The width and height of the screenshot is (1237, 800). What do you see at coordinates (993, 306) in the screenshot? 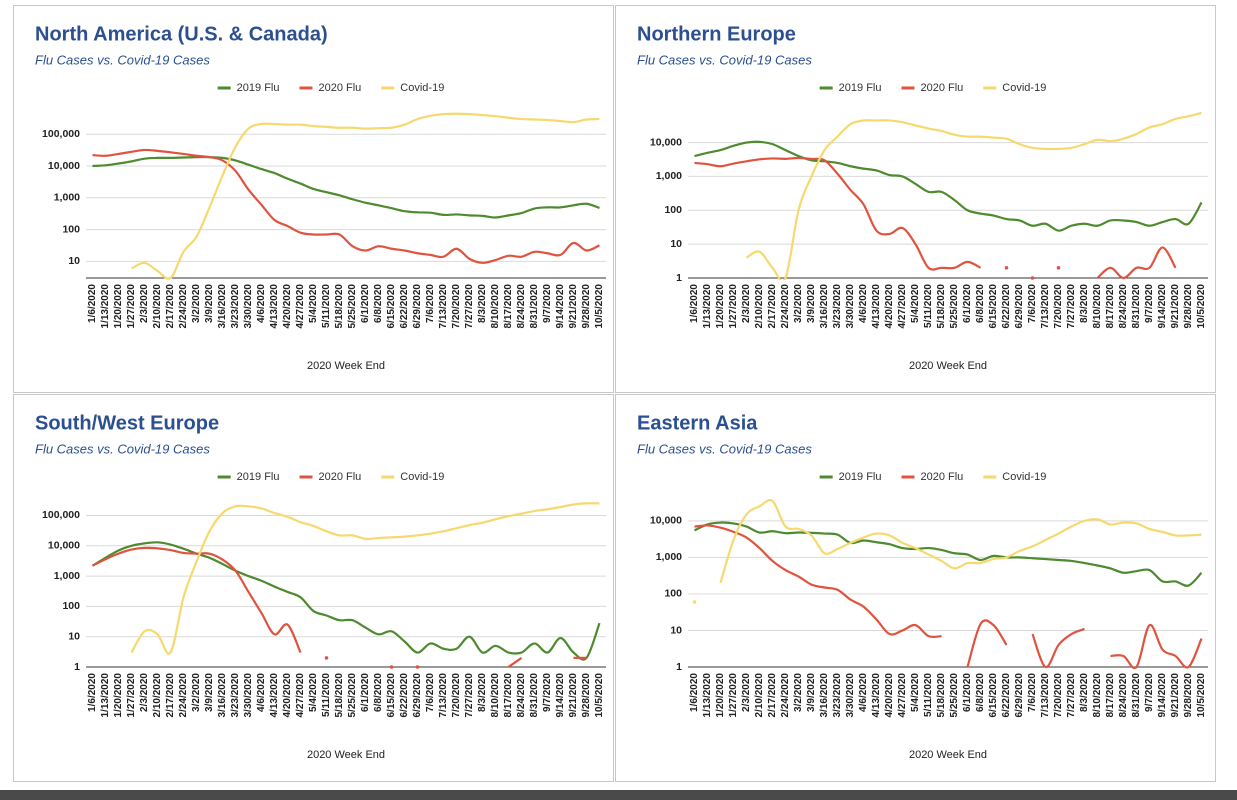
I see `x-tick-label: 6/15/2020` at bounding box center [993, 306].